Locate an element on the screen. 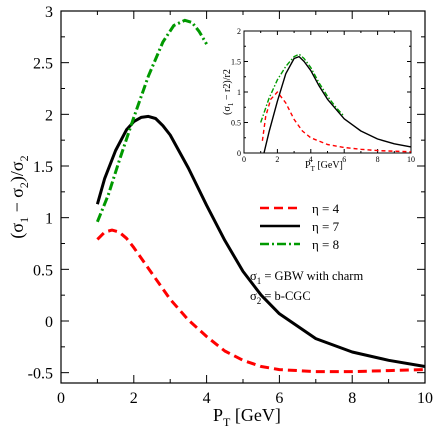 This screenshot has height=436, width=436. inset-chart: 0 2 4 6 8 10 0 0.5 1 1.5 2 PT [GeV] (σ1 − r2)/r2 is located at coordinates (318, 100).